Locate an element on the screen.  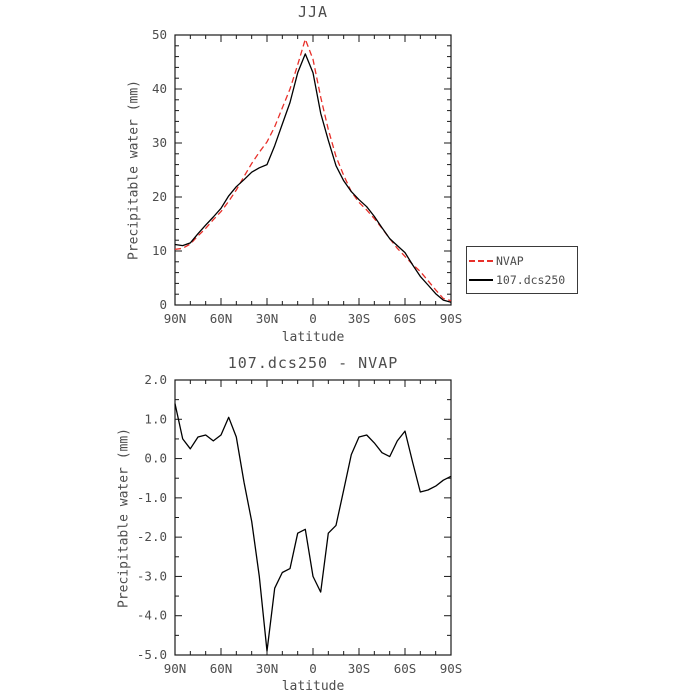
y-tick-label: 30 is located at coordinates (159, 142).